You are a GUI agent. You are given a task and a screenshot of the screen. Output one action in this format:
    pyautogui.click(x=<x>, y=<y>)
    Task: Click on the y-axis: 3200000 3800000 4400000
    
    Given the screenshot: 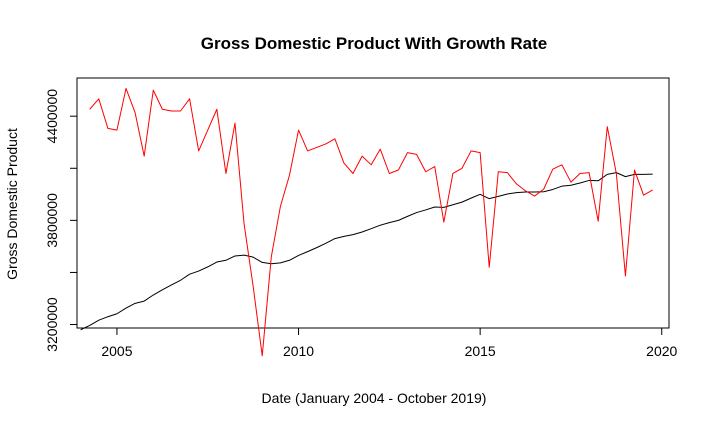 What is the action you would take?
    pyautogui.click(x=60, y=220)
    